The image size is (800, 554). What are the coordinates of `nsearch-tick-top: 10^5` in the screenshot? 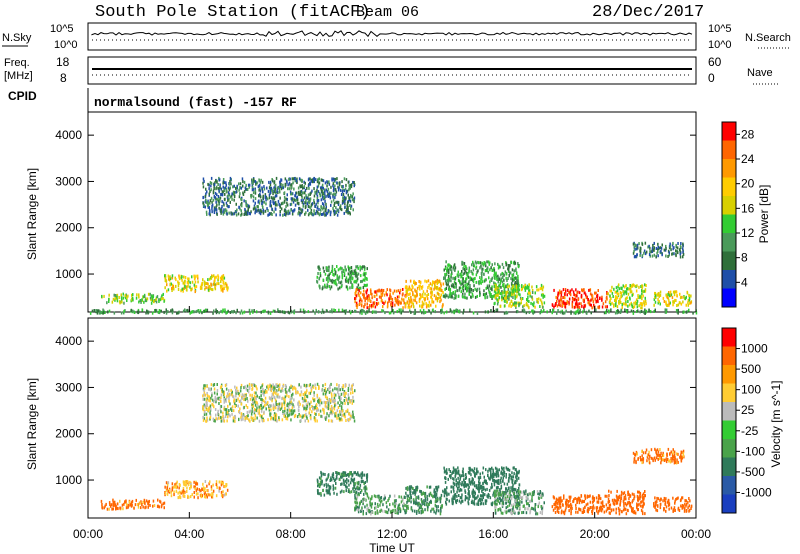 It's located at (720, 29).